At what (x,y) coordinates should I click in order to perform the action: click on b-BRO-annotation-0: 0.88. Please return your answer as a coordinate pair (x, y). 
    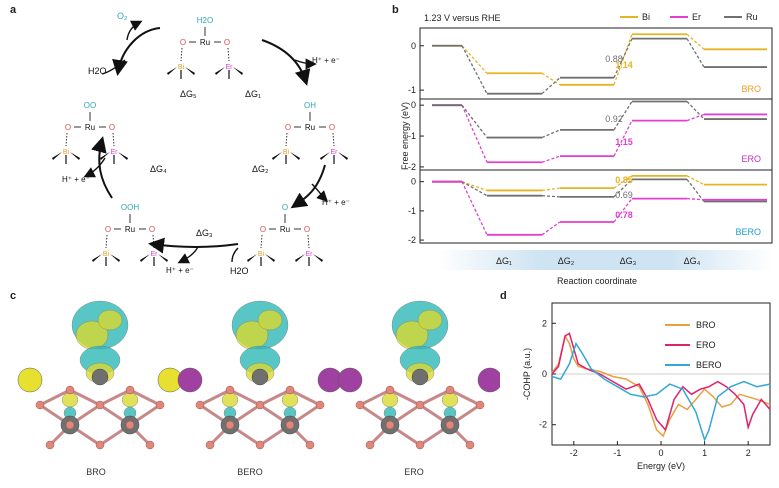
    Looking at the image, I should click on (614, 59).